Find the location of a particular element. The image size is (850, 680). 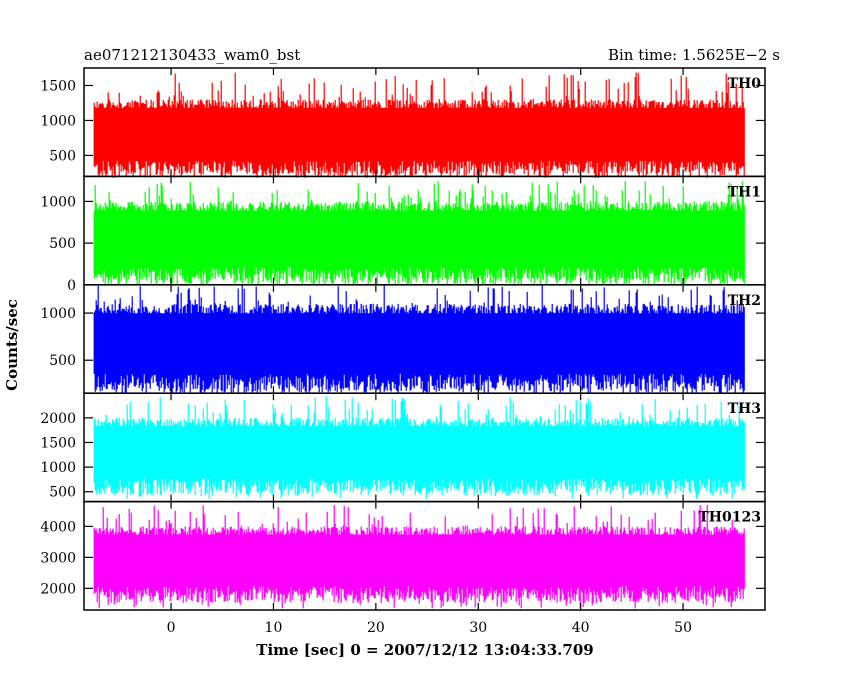

x-tick-label: 40 is located at coordinates (581, 628).